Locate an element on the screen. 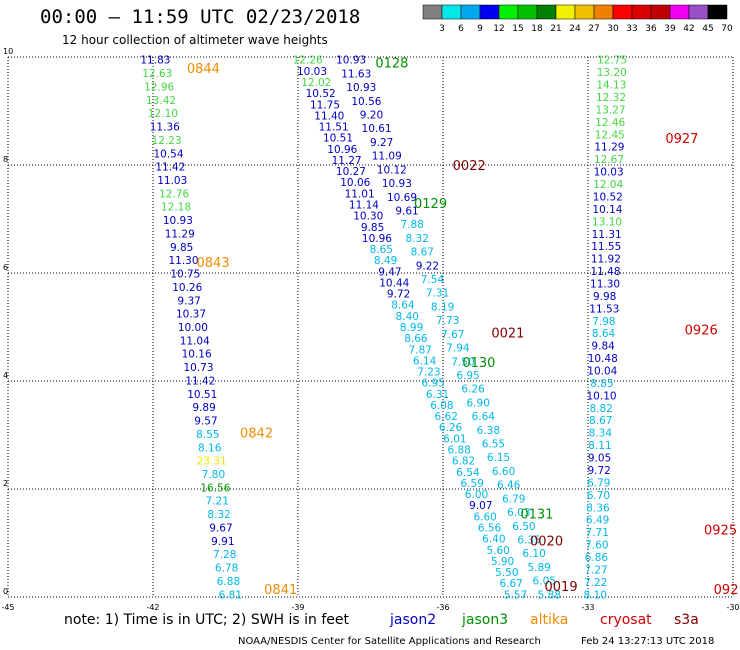  colorbar-label: 21 is located at coordinates (555, 29).